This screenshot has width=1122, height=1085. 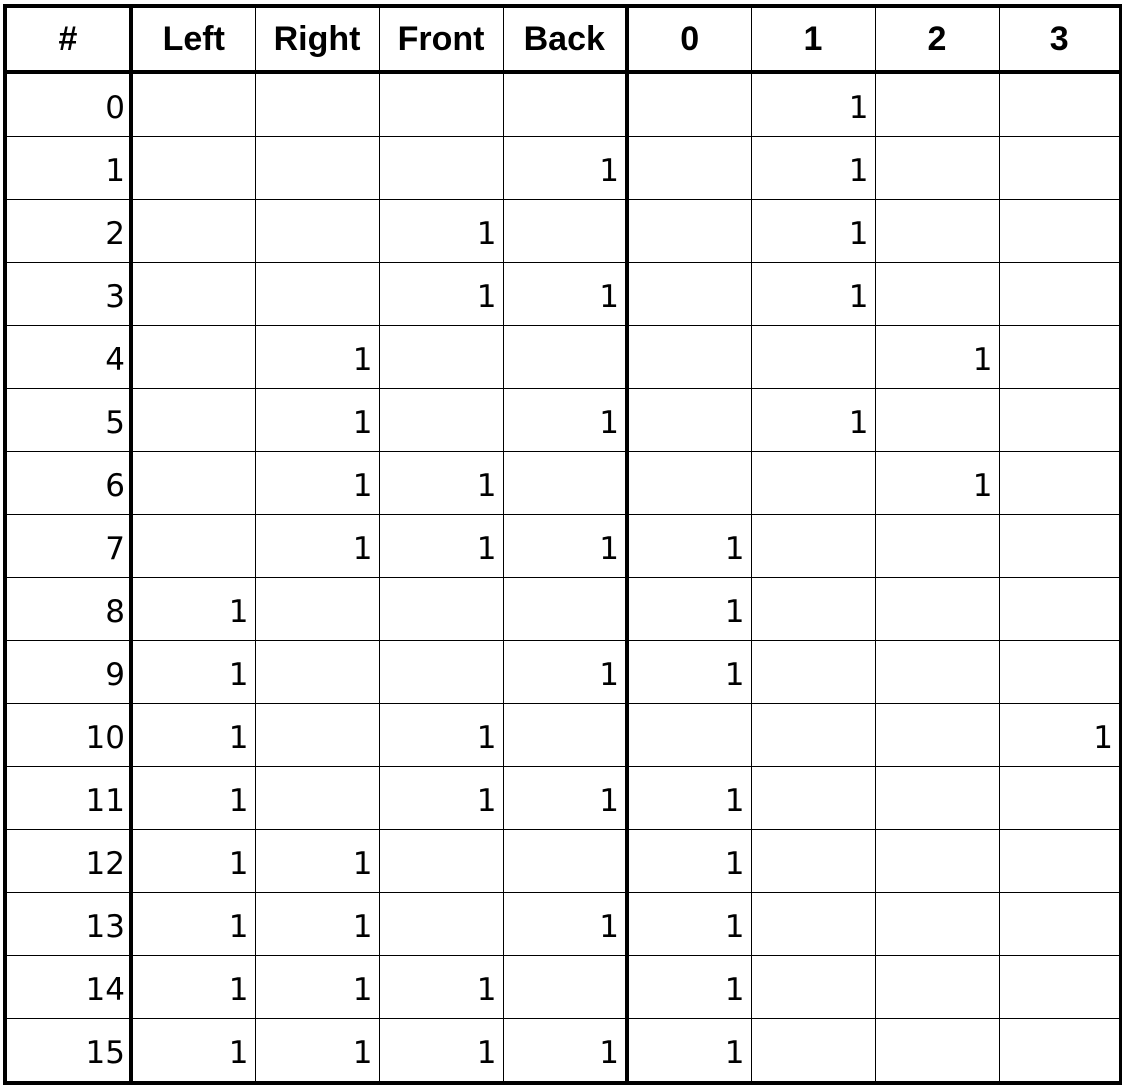 What do you see at coordinates (1060, 39) in the screenshot?
I see `column-header: 3` at bounding box center [1060, 39].